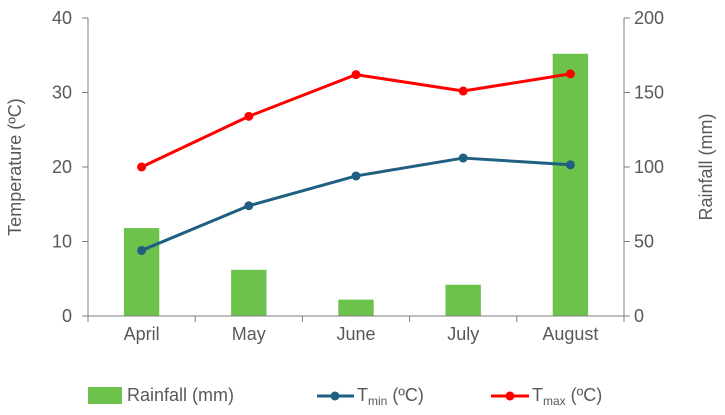  What do you see at coordinates (62, 167) in the screenshot?
I see `left-tick-label: 20` at bounding box center [62, 167].